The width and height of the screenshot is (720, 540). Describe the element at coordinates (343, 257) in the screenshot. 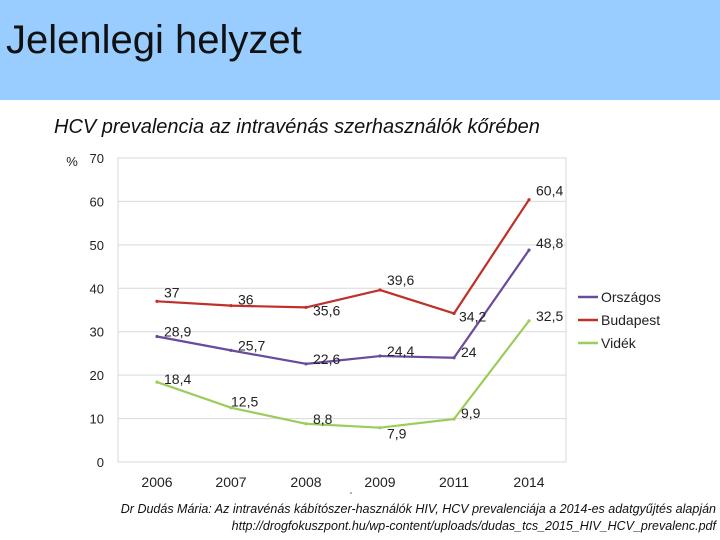

I see `series-line-Budapest` at that location.